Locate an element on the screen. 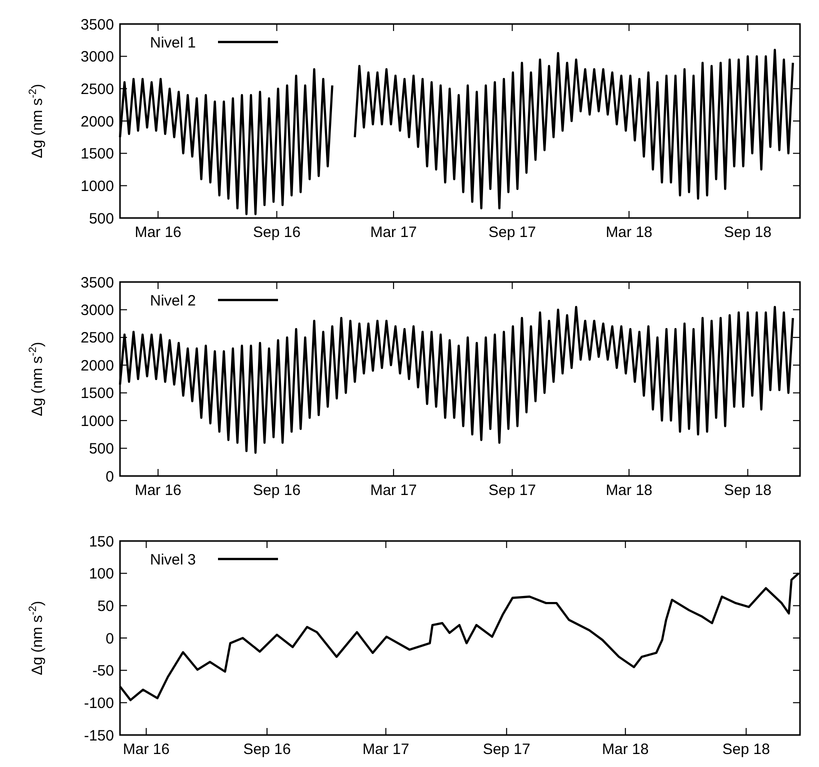 Image resolution: width=819 pixels, height=767 pixels. y-tick-label: 50 is located at coordinates (105, 606).